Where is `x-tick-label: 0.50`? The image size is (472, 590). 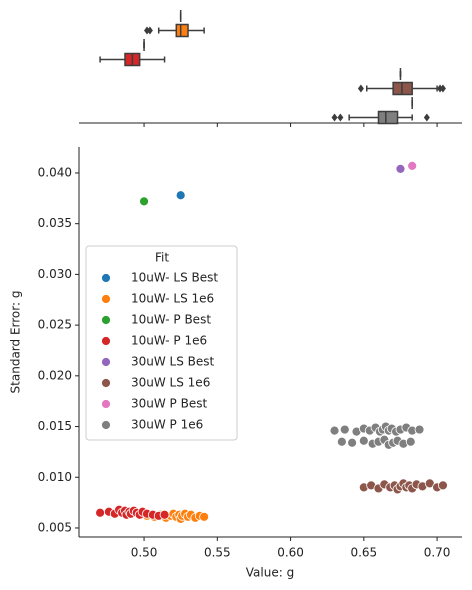
x-tick-label: 0.50 is located at coordinates (144, 553).